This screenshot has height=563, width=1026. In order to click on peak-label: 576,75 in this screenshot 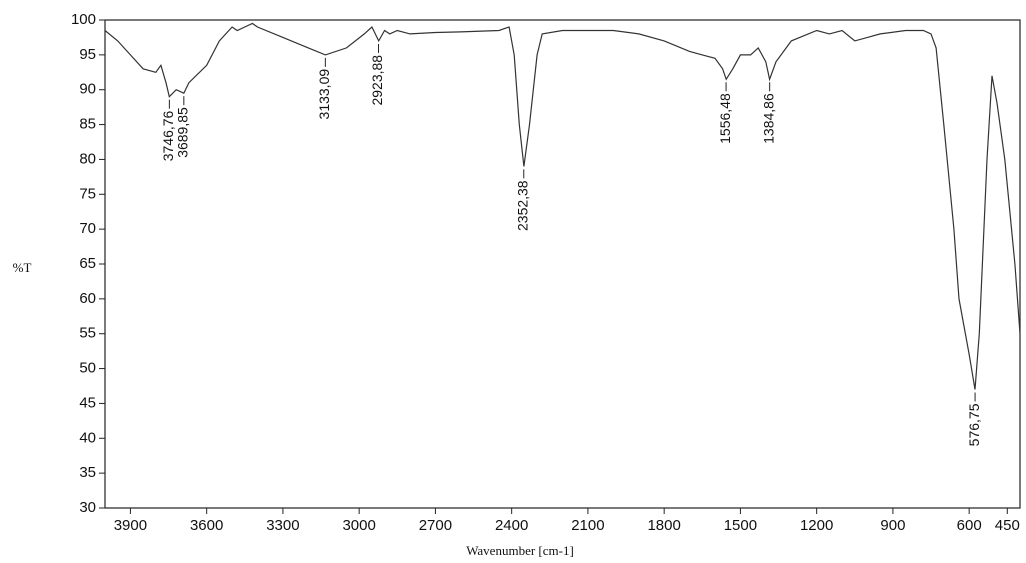, I will do `click(974, 424)`.